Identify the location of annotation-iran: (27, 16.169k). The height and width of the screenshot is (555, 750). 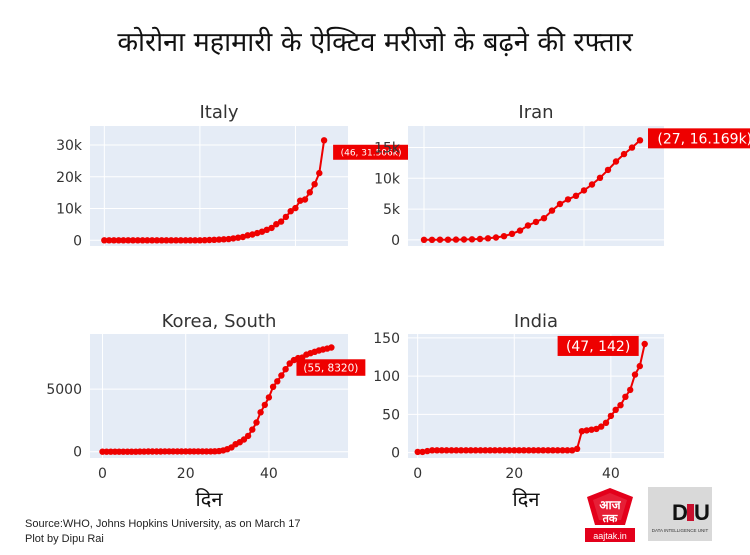
(699, 138).